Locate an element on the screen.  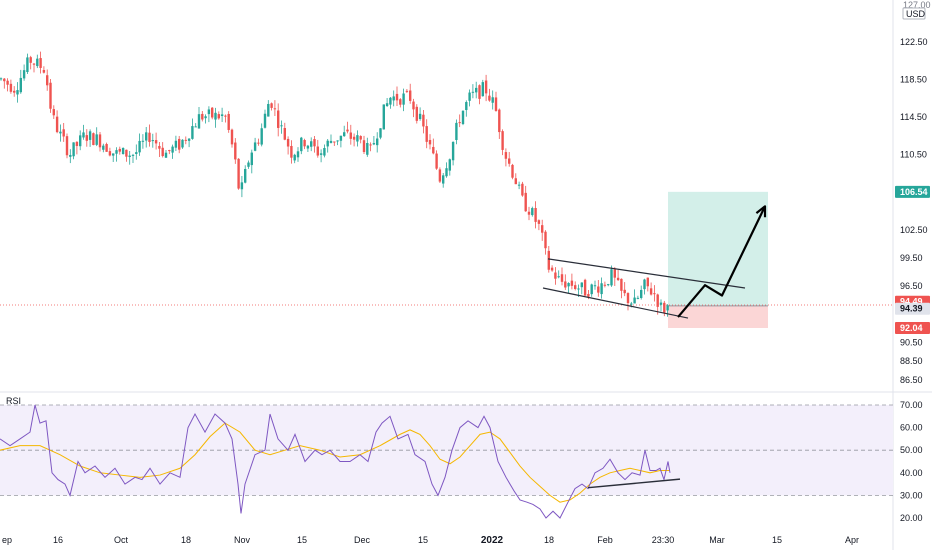
currency-box is located at coordinates (914, 13).